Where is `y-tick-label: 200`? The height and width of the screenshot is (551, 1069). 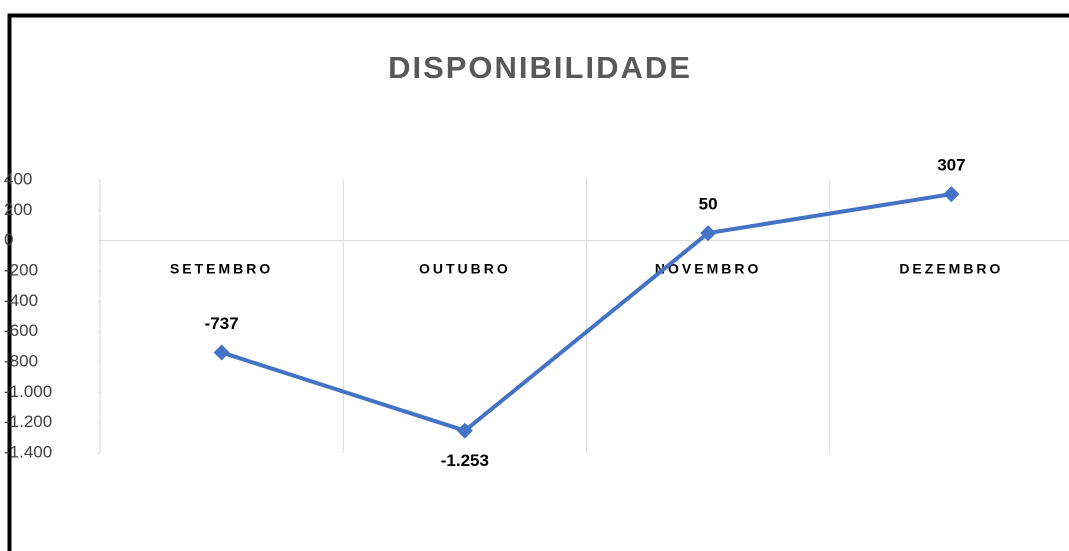
y-tick-label: 200 is located at coordinates (18, 209).